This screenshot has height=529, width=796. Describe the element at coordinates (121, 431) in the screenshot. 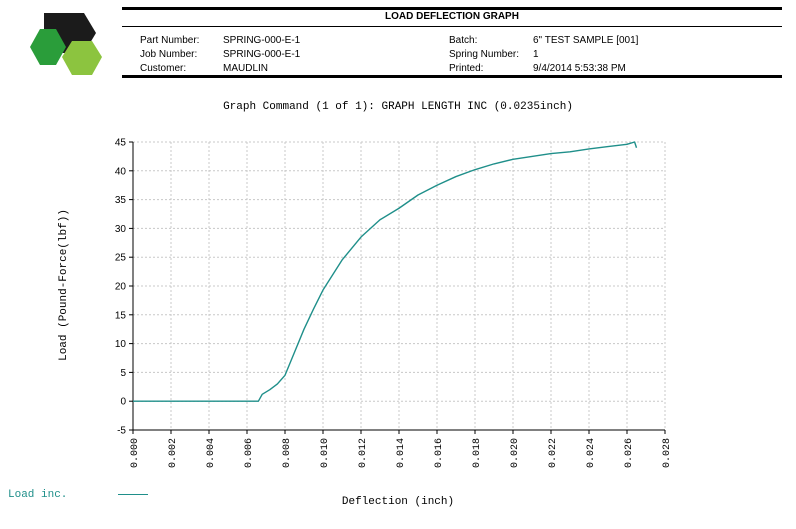

I see `y-tick-label: -5` at that location.